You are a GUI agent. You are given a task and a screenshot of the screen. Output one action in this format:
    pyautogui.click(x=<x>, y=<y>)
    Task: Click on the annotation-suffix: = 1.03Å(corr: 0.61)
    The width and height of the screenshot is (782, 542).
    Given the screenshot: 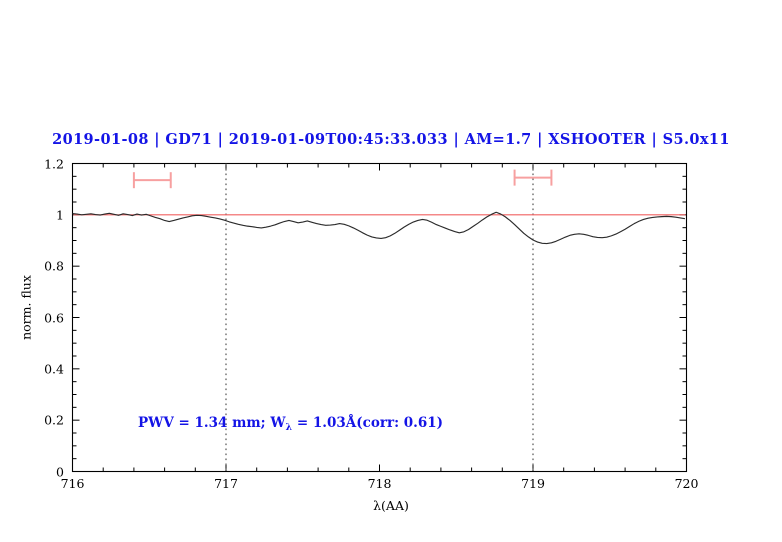 What is the action you would take?
    pyautogui.click(x=368, y=423)
    